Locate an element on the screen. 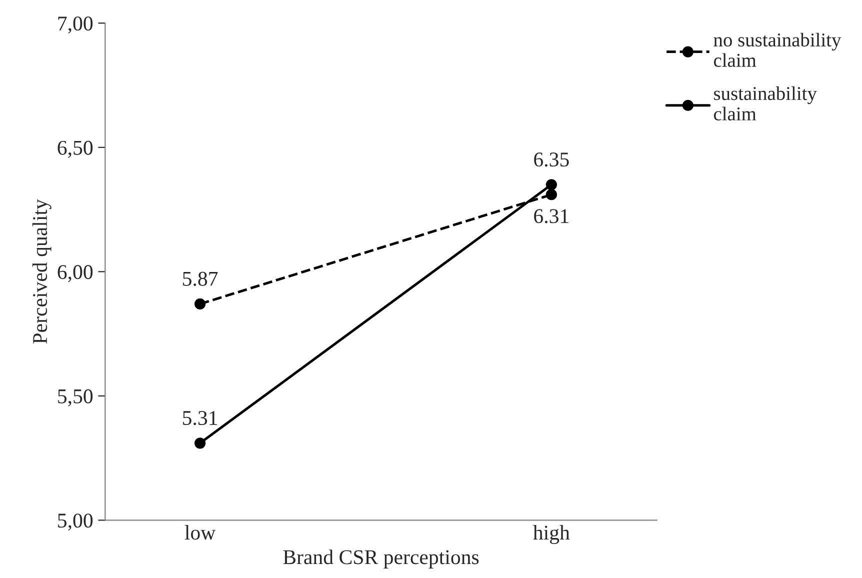 This screenshot has width=862, height=578. data-label: 6.31 is located at coordinates (551, 216).